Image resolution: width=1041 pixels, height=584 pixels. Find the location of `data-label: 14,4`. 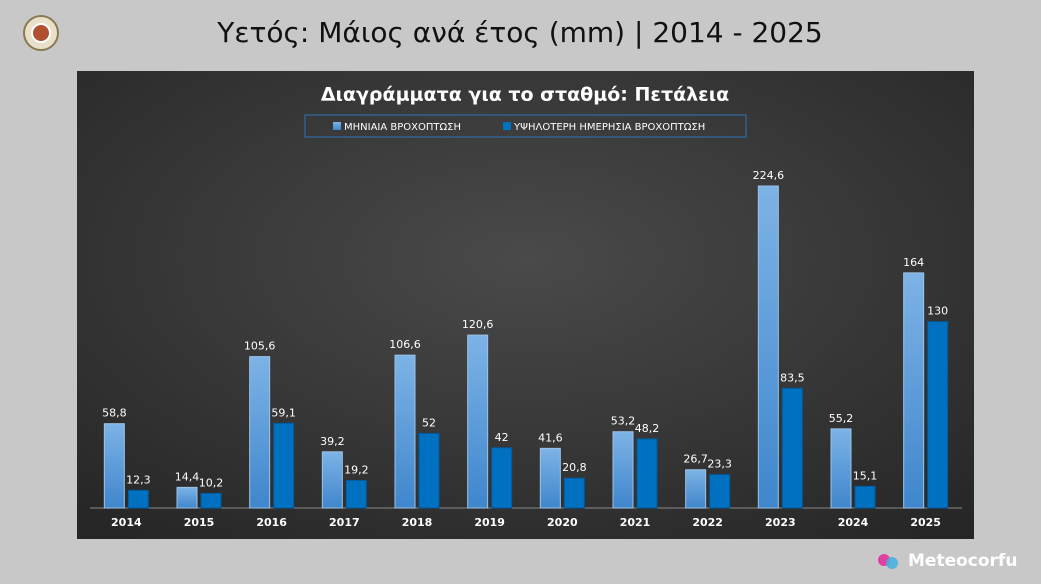

data-label: 14,4 is located at coordinates (187, 476).